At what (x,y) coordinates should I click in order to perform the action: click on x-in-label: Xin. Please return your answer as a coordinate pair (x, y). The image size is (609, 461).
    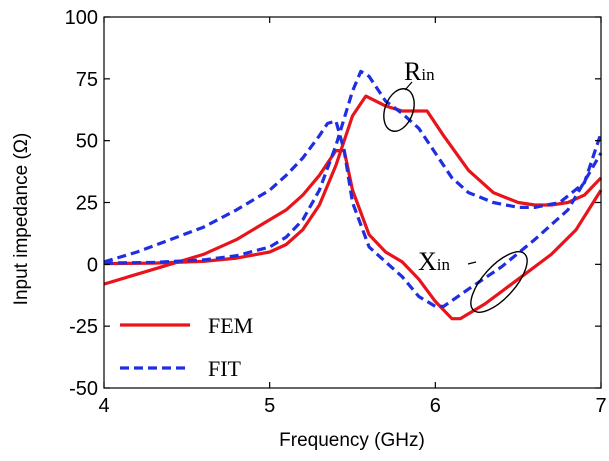
    Looking at the image, I should click on (434, 261).